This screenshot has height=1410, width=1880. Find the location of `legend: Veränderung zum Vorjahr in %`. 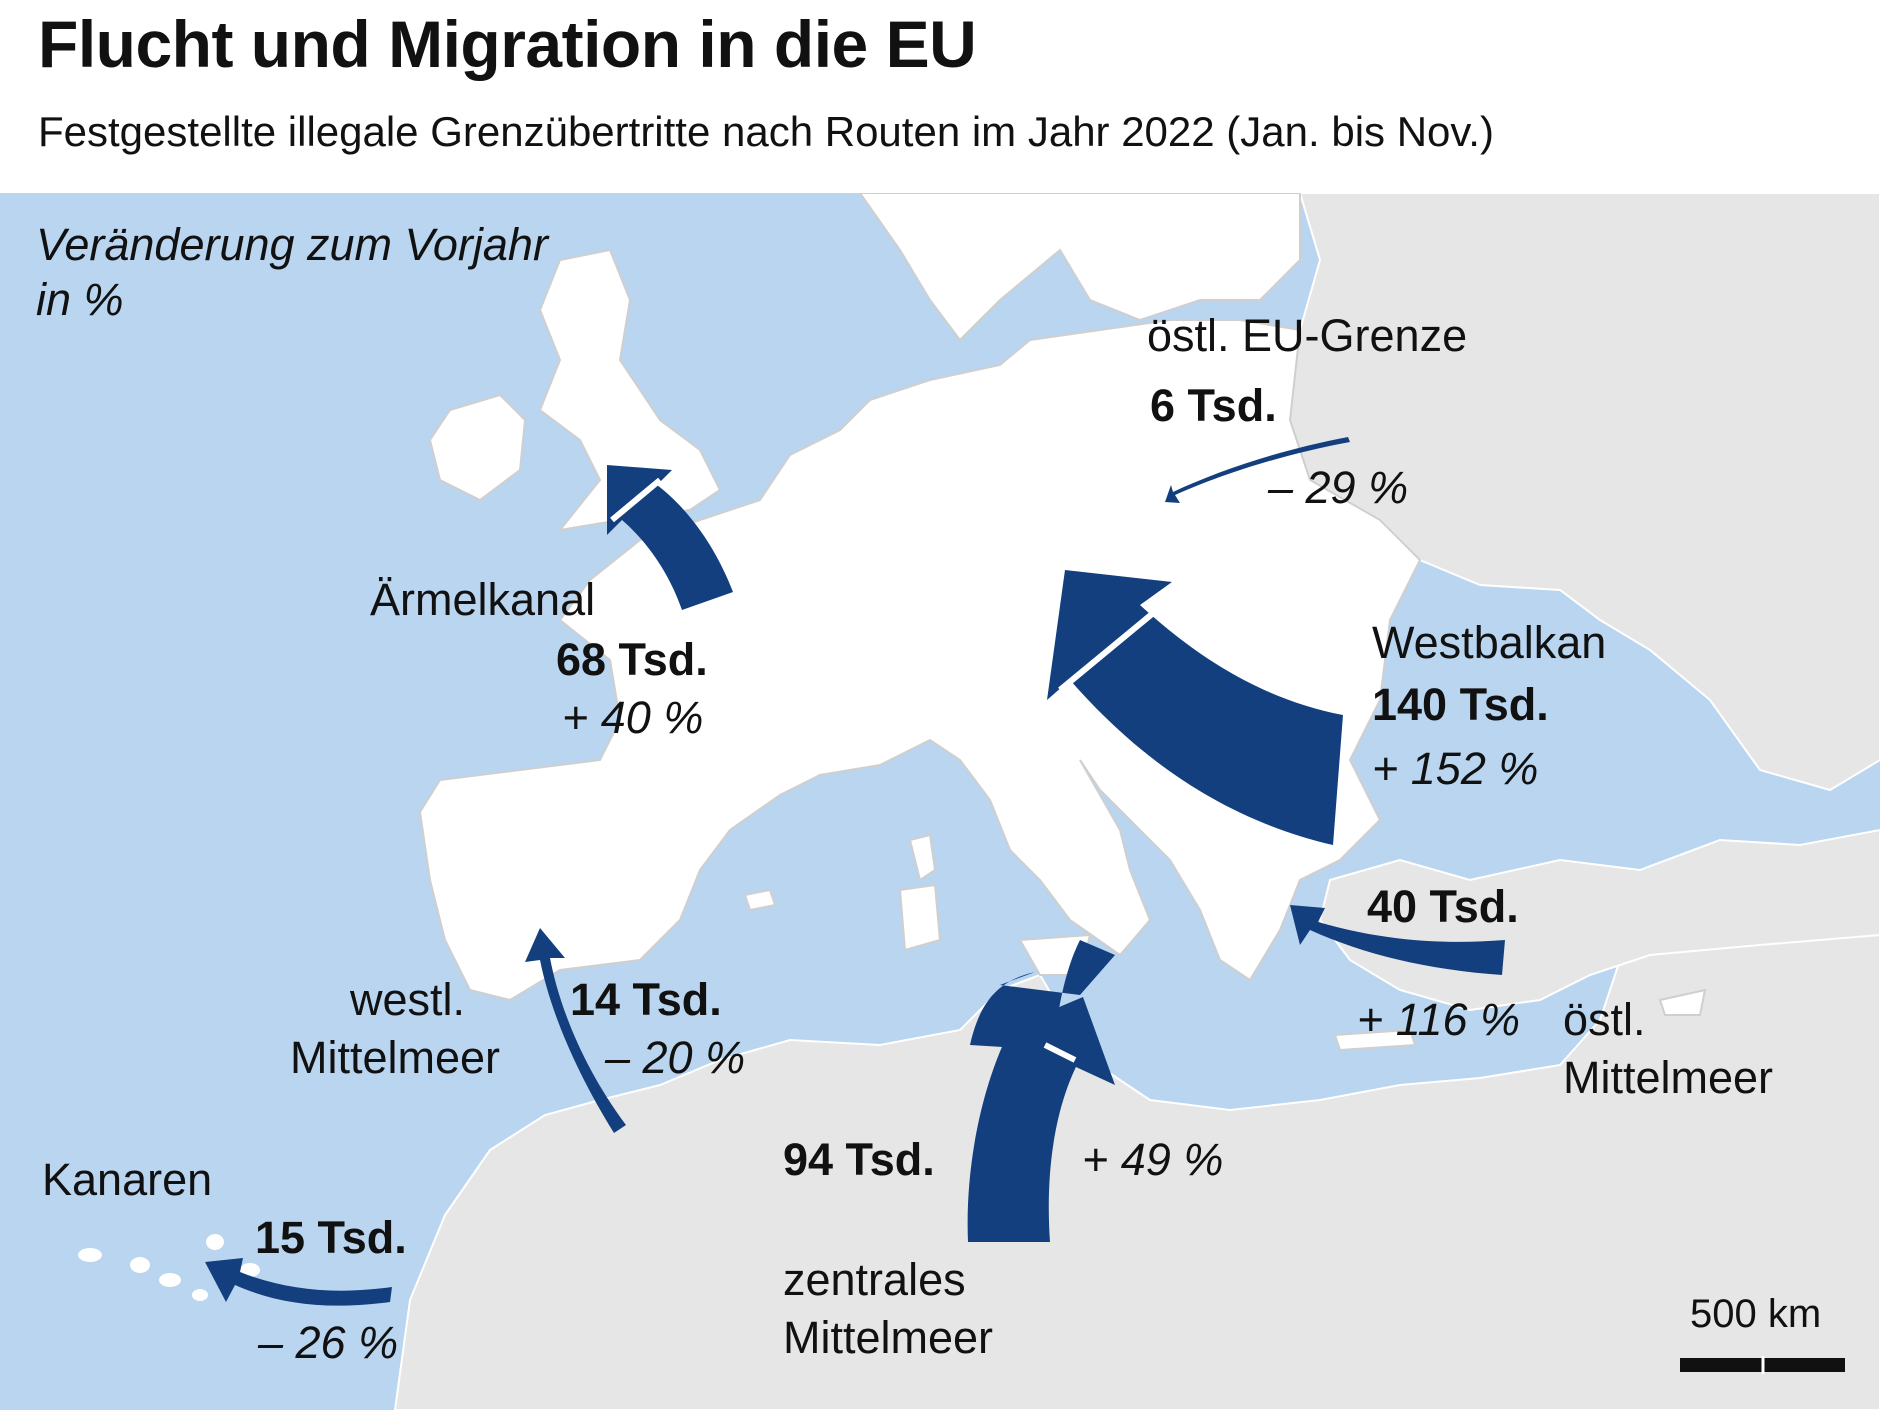

legend: Veränderung zum Vorjahr in % is located at coordinates (292, 273).